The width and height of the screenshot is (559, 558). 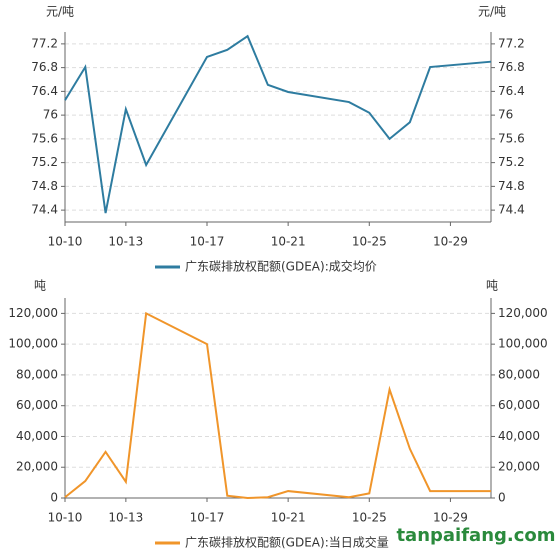 I want to click on y-unit-right: 吨, so click(x=492, y=286).